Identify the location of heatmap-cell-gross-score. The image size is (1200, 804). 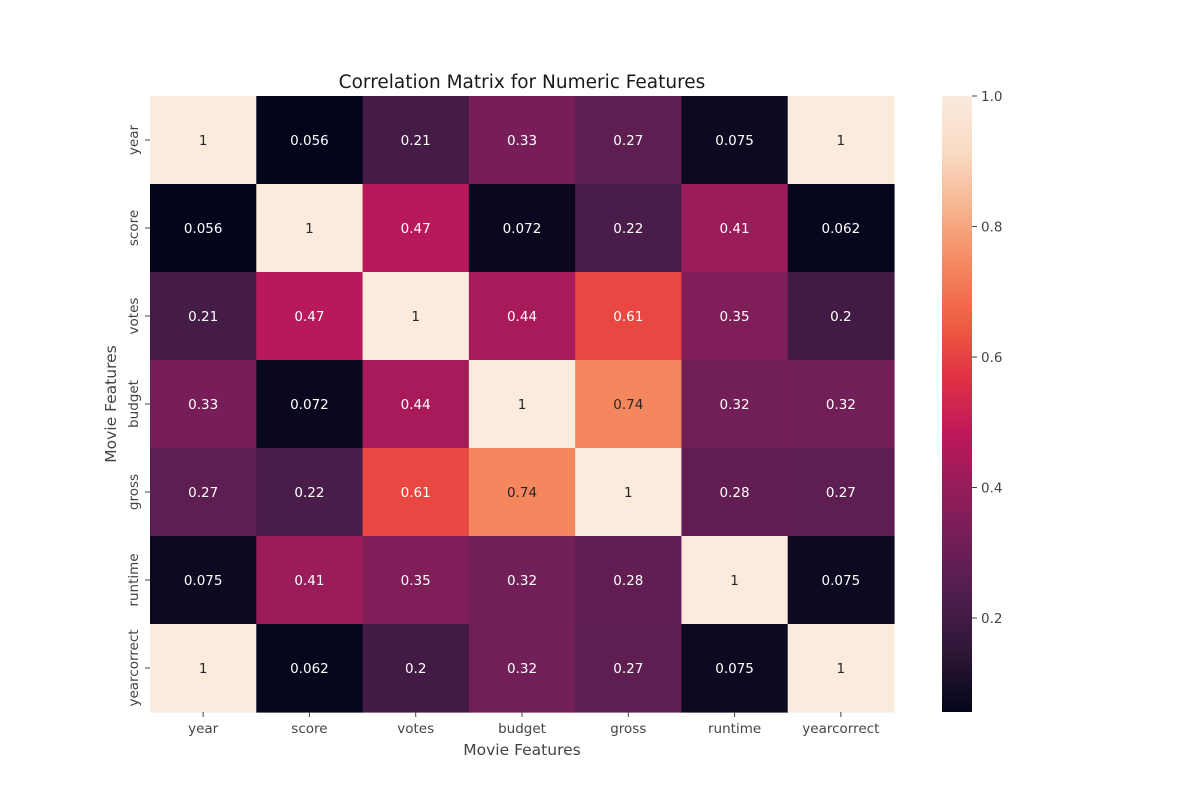
(310, 492).